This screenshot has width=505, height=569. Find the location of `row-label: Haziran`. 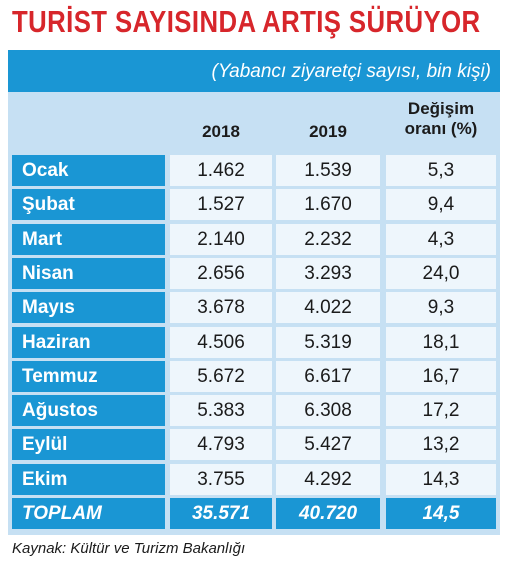

row-label: Haziran is located at coordinates (88, 342).